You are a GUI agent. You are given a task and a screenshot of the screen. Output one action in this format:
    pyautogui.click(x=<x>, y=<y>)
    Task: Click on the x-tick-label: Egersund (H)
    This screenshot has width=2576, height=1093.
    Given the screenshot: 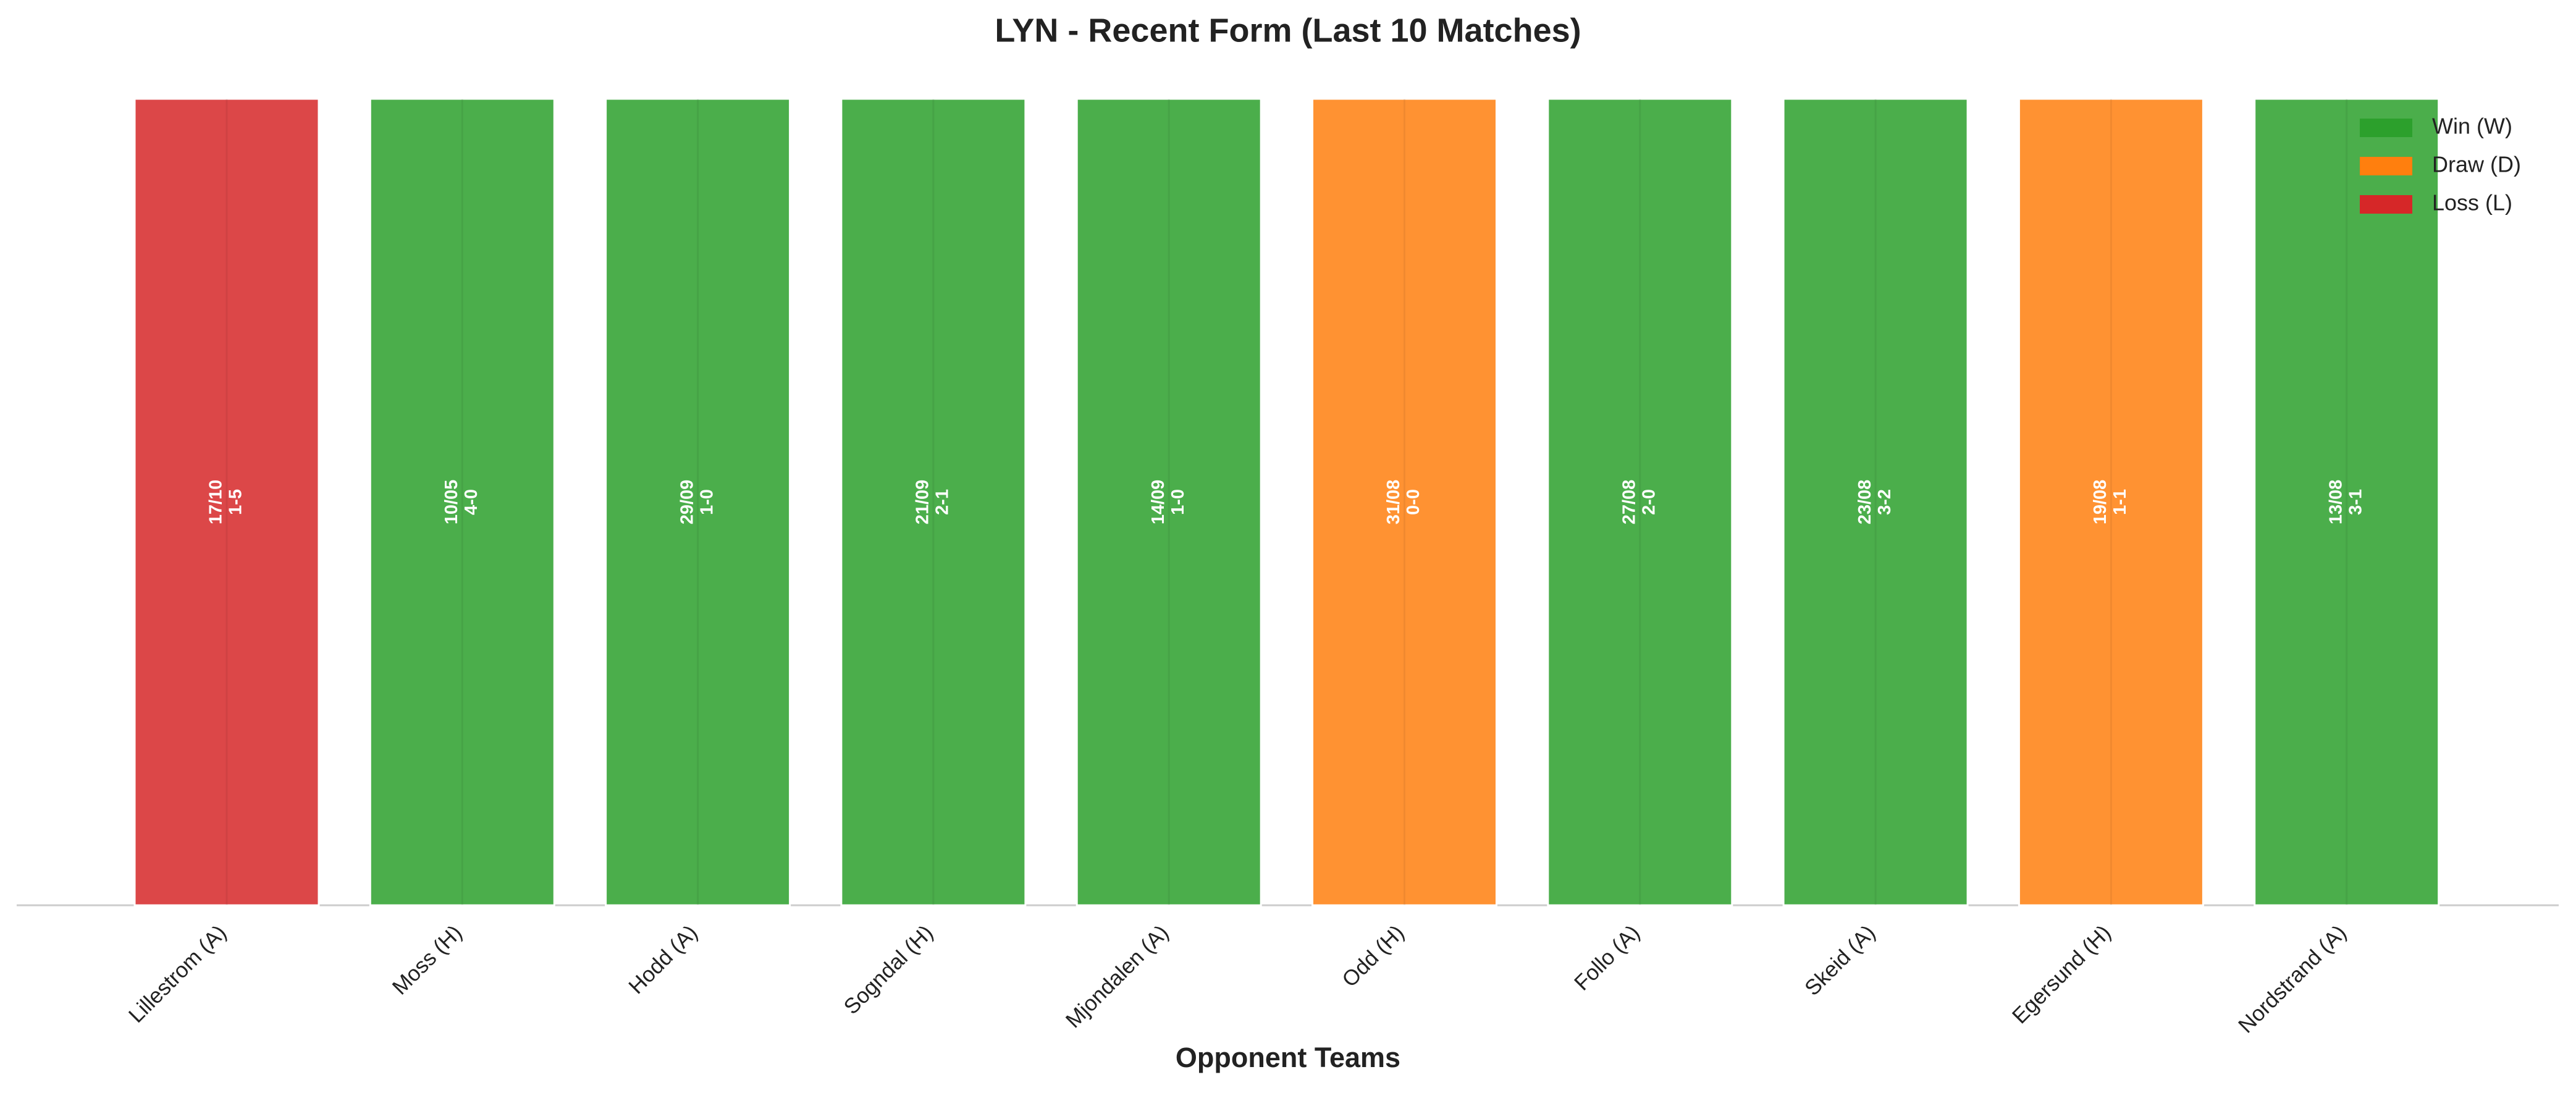 What is the action you would take?
    pyautogui.click(x=2062, y=975)
    